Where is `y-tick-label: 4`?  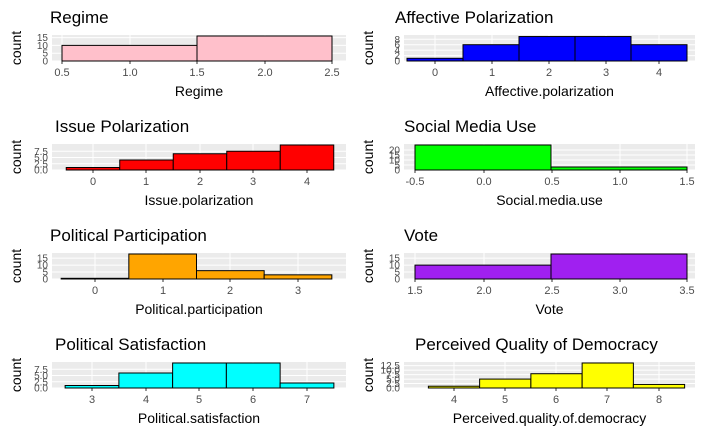 y-tick-label: 4 is located at coordinates (397, 51).